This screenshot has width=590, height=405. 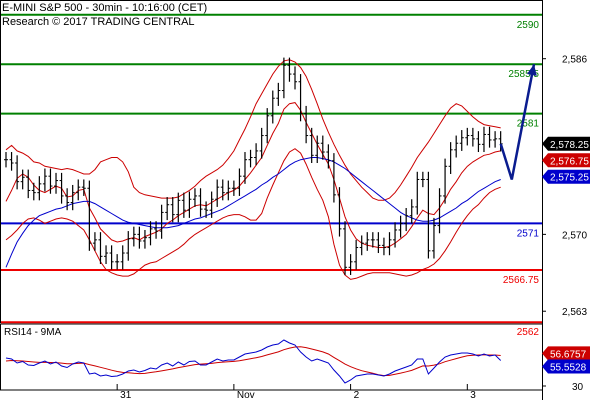 I want to click on price-tick-label-2586: 2,586, so click(x=574, y=60).